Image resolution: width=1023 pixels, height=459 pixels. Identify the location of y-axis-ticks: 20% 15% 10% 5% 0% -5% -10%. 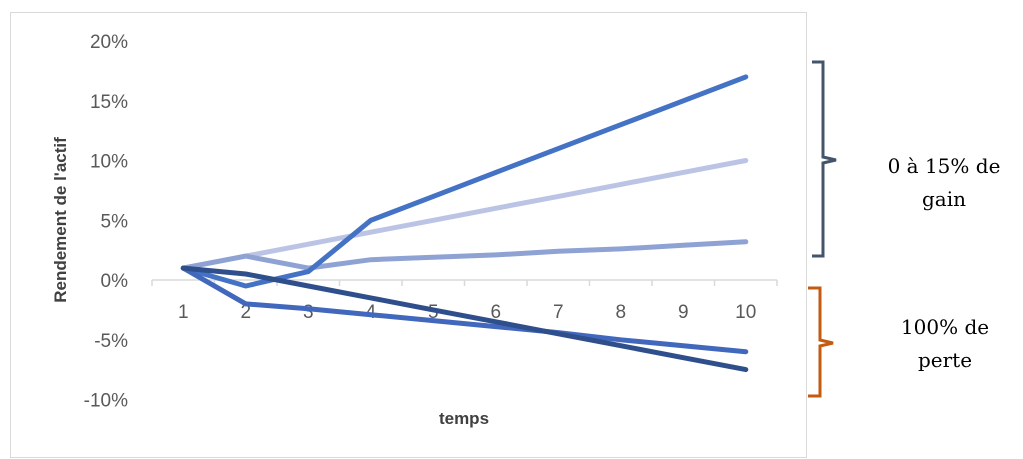
(106, 222).